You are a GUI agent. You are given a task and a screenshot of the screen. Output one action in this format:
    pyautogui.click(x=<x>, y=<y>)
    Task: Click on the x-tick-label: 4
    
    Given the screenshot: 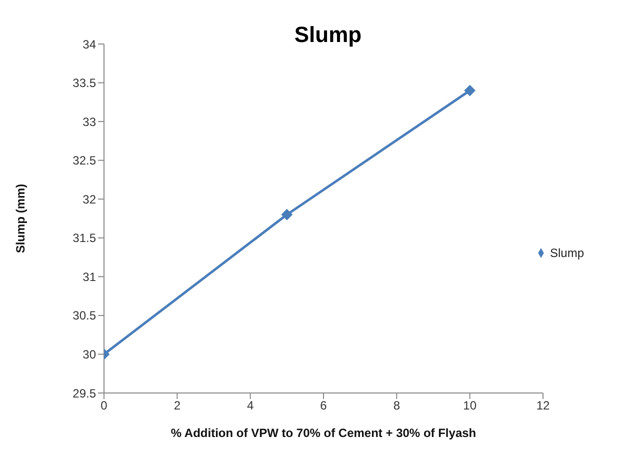 What is the action you would take?
    pyautogui.click(x=250, y=405)
    